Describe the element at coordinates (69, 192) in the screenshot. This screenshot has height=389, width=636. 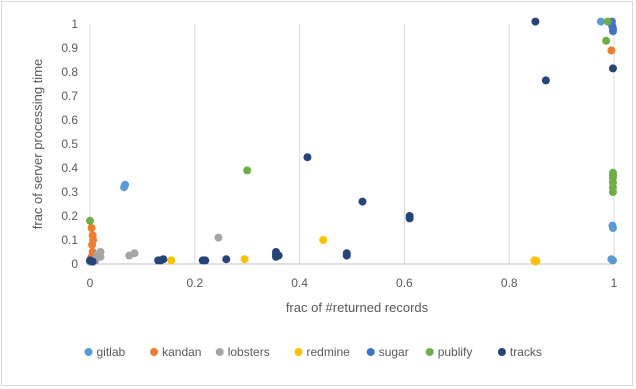
I see `y-tick-label: 0.3` at that location.